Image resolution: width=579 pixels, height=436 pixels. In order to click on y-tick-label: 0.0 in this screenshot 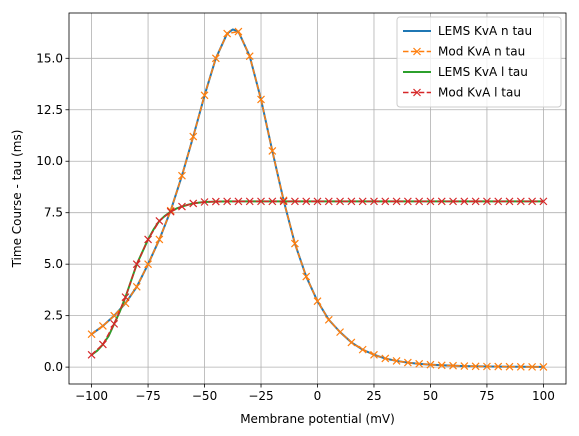, I will do `click(53, 367)`.